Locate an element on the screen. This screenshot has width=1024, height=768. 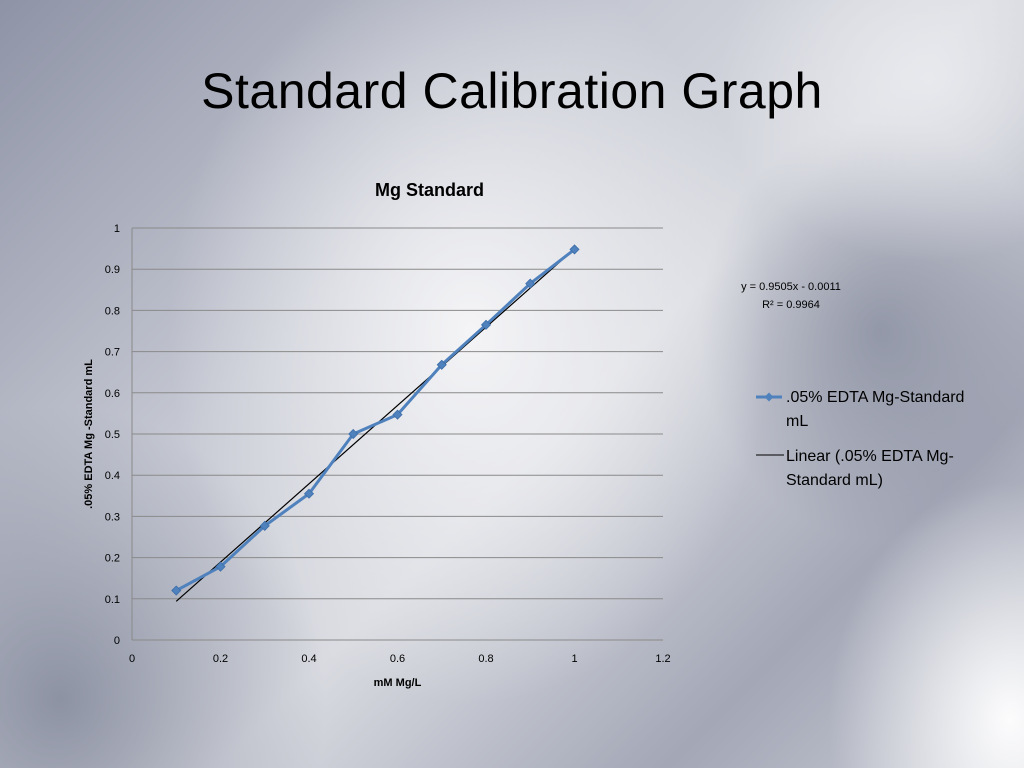
trendline-equation: y = 0.9505x - 0.0011 is located at coordinates (791, 287).